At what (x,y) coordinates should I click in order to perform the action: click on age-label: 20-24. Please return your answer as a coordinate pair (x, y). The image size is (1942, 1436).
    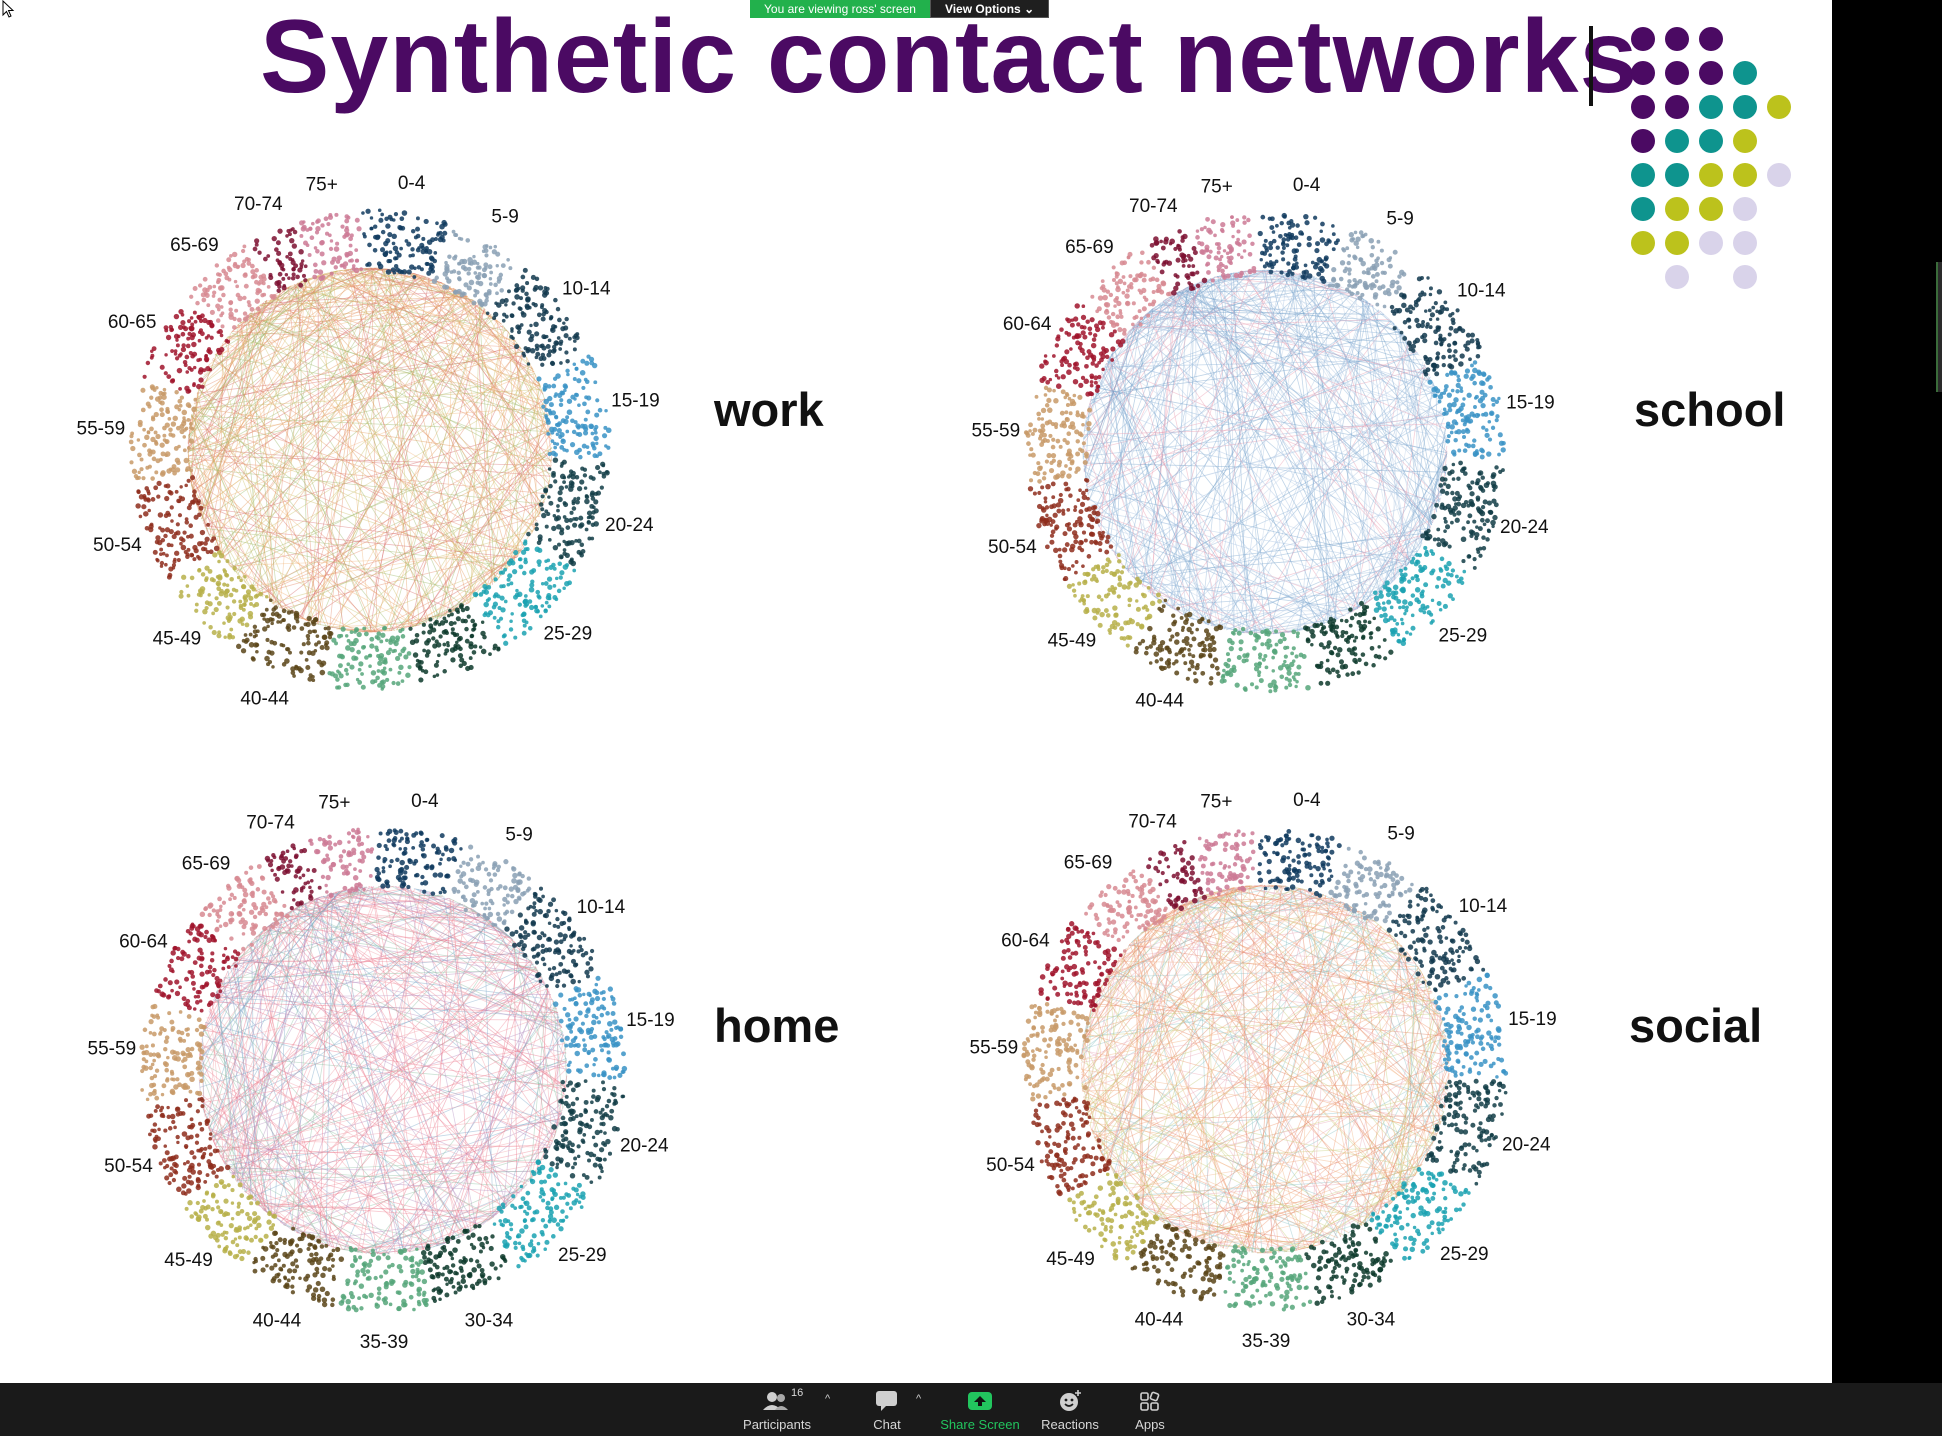
    Looking at the image, I should click on (629, 525).